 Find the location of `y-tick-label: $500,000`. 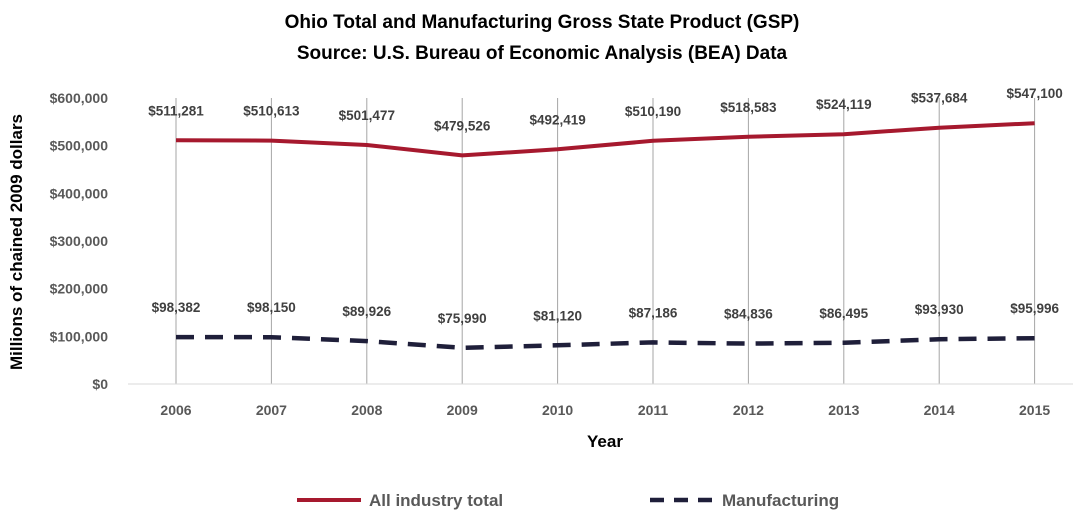

y-tick-label: $500,000 is located at coordinates (79, 146).